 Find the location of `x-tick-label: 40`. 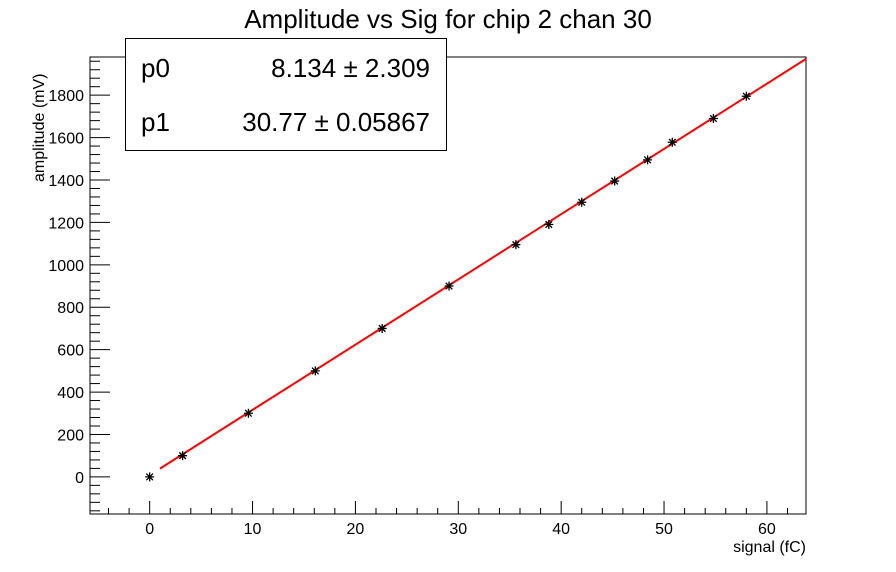

x-tick-label: 40 is located at coordinates (561, 529).